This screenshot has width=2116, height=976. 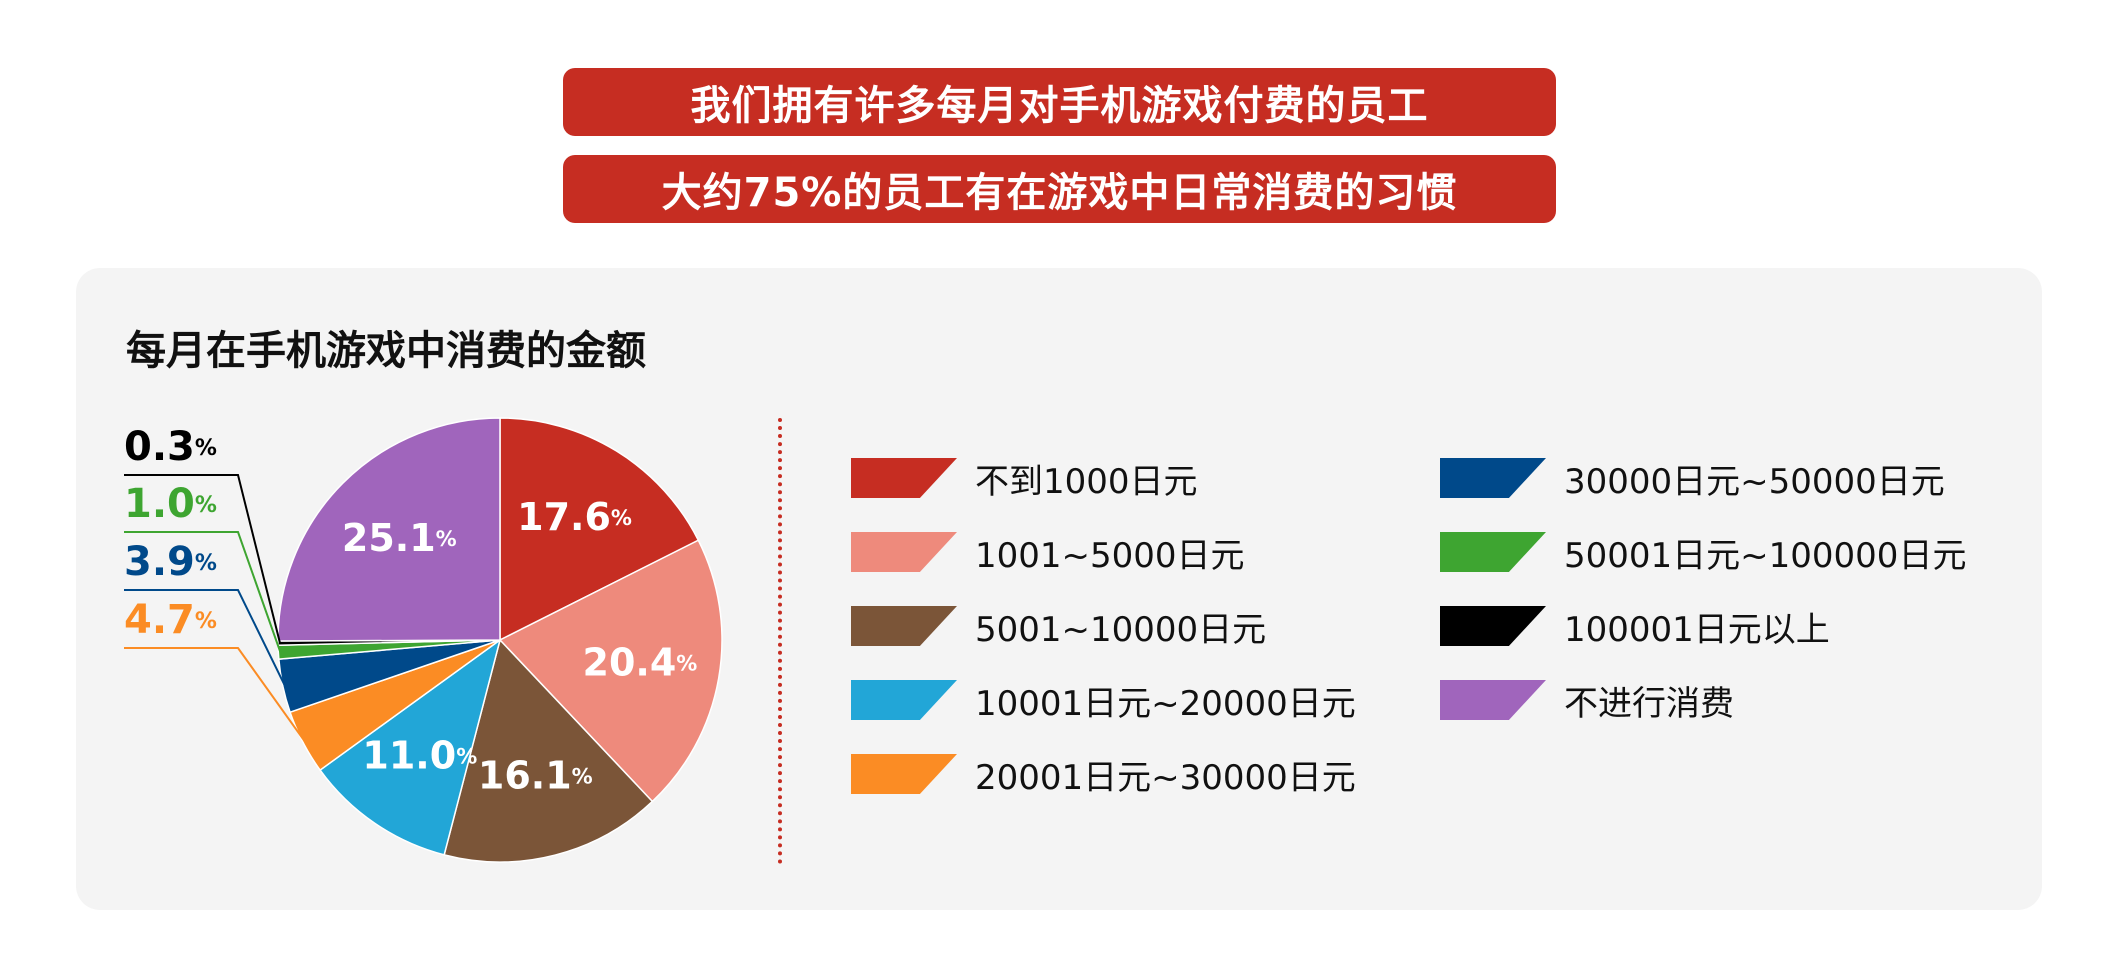 What do you see at coordinates (170, 562) in the screenshot?
I see `slice-value-label-5: 3.9%` at bounding box center [170, 562].